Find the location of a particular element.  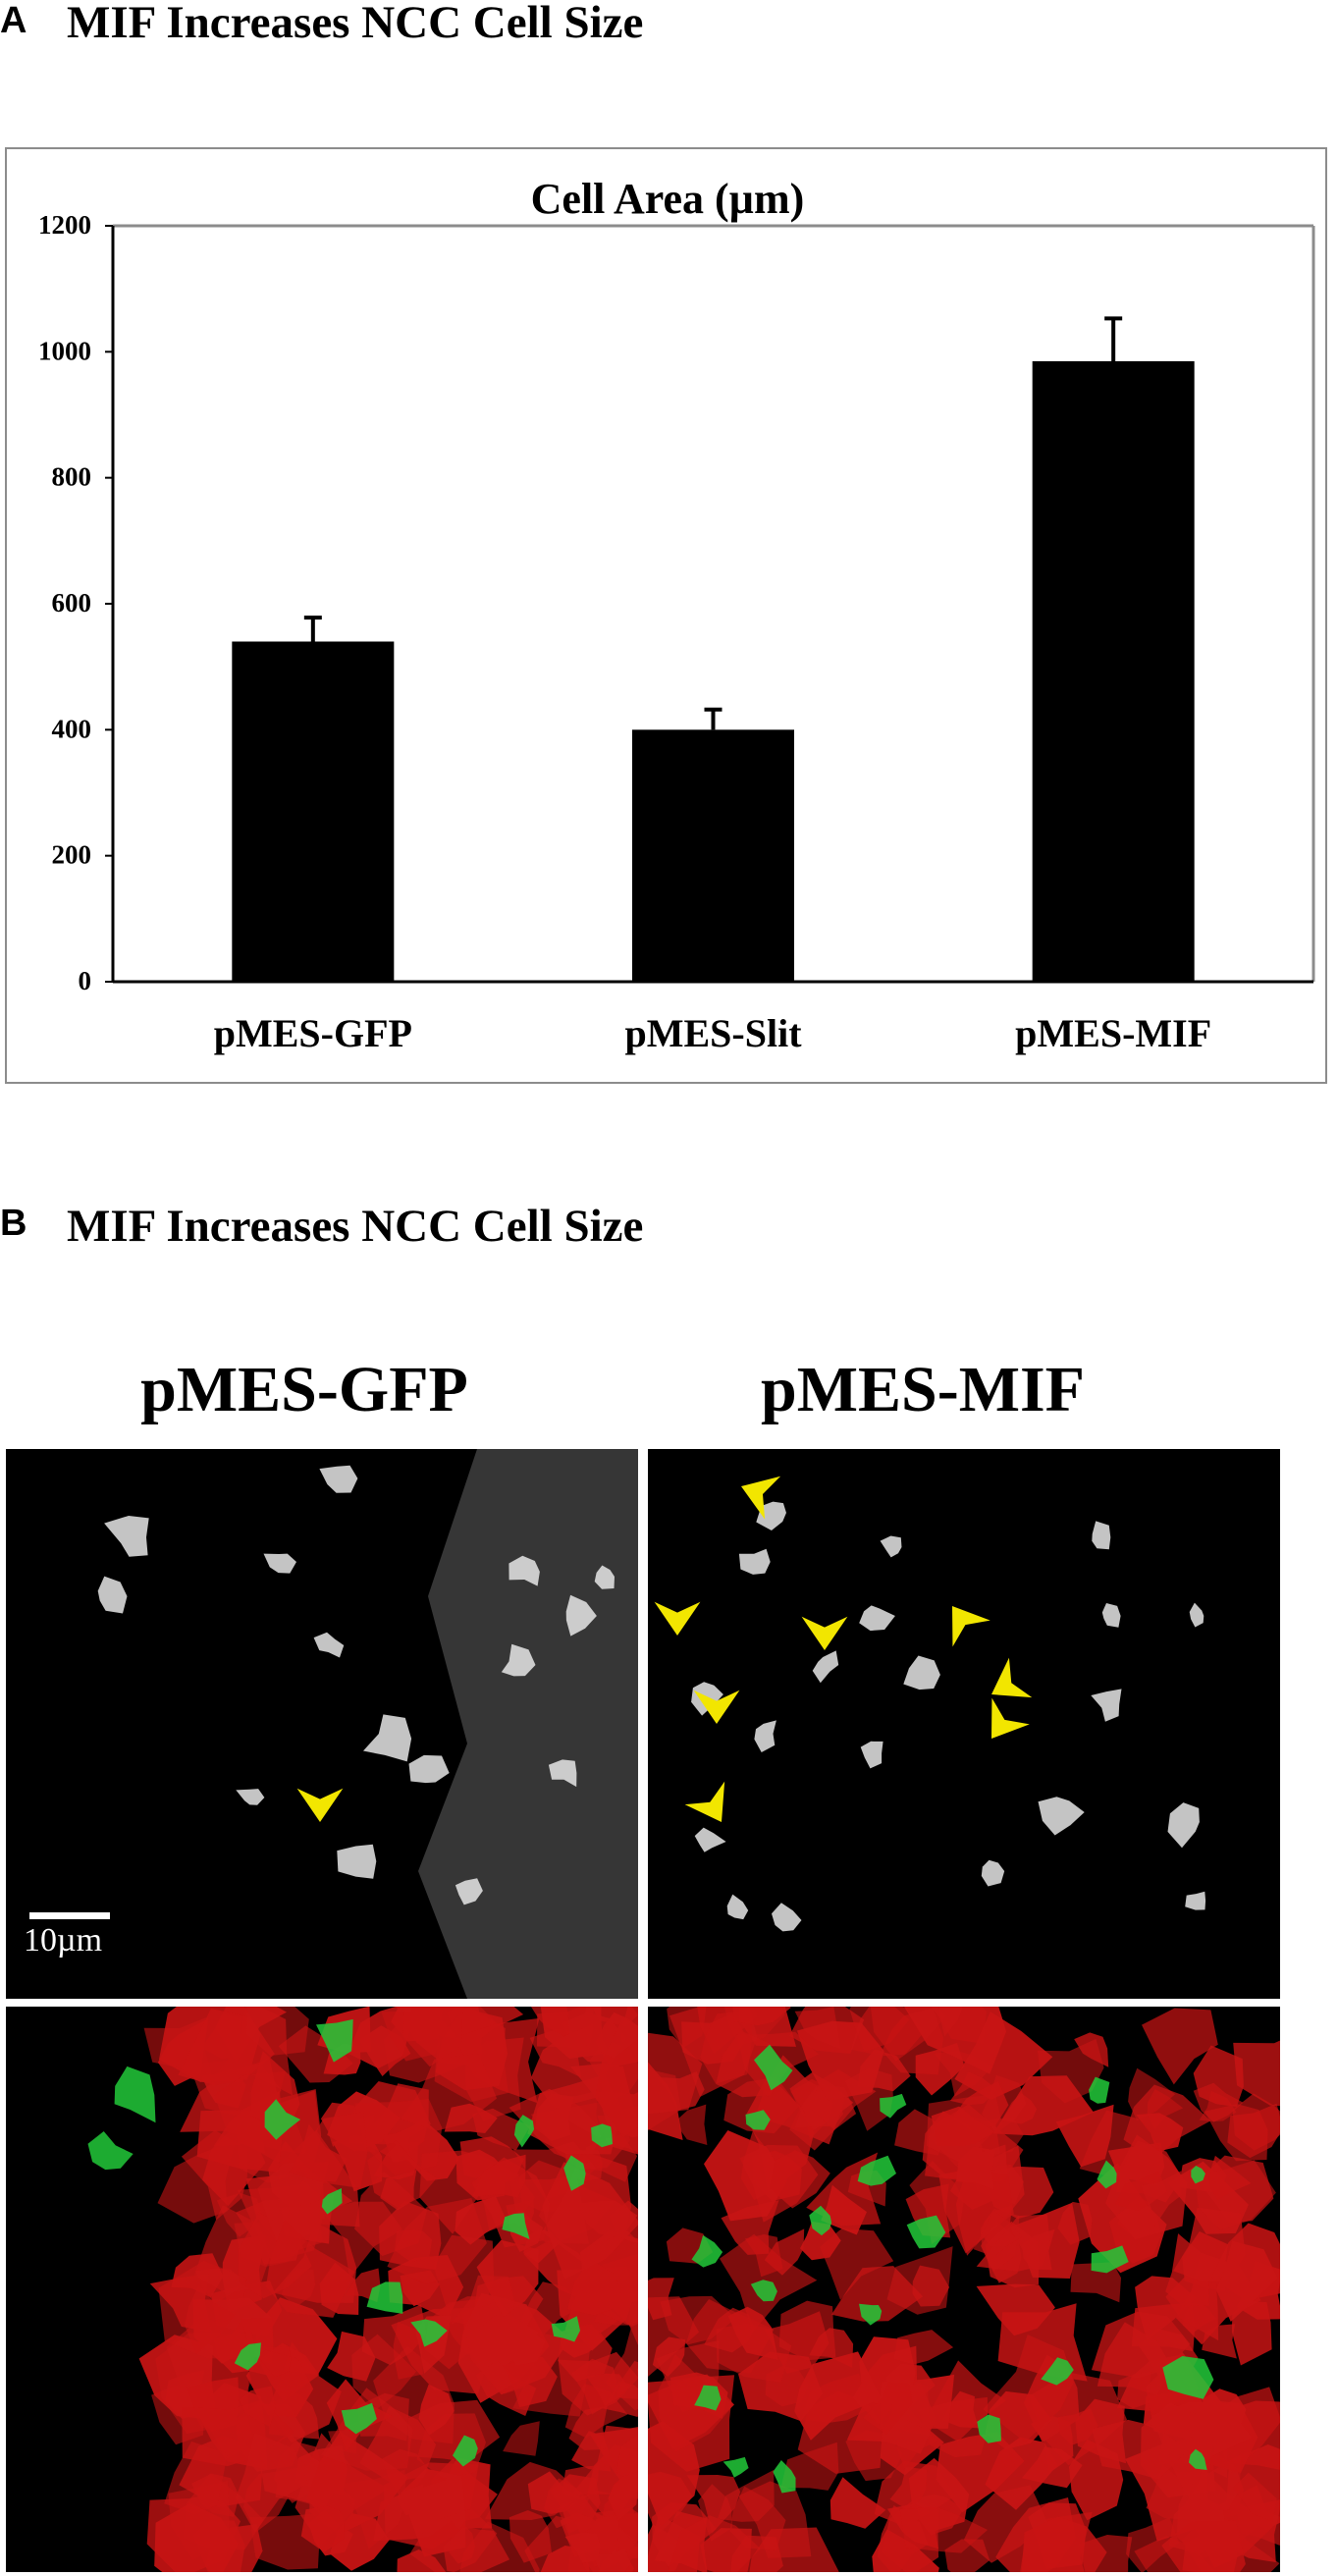

x-tick-label: pMES-GFP is located at coordinates (313, 1033).